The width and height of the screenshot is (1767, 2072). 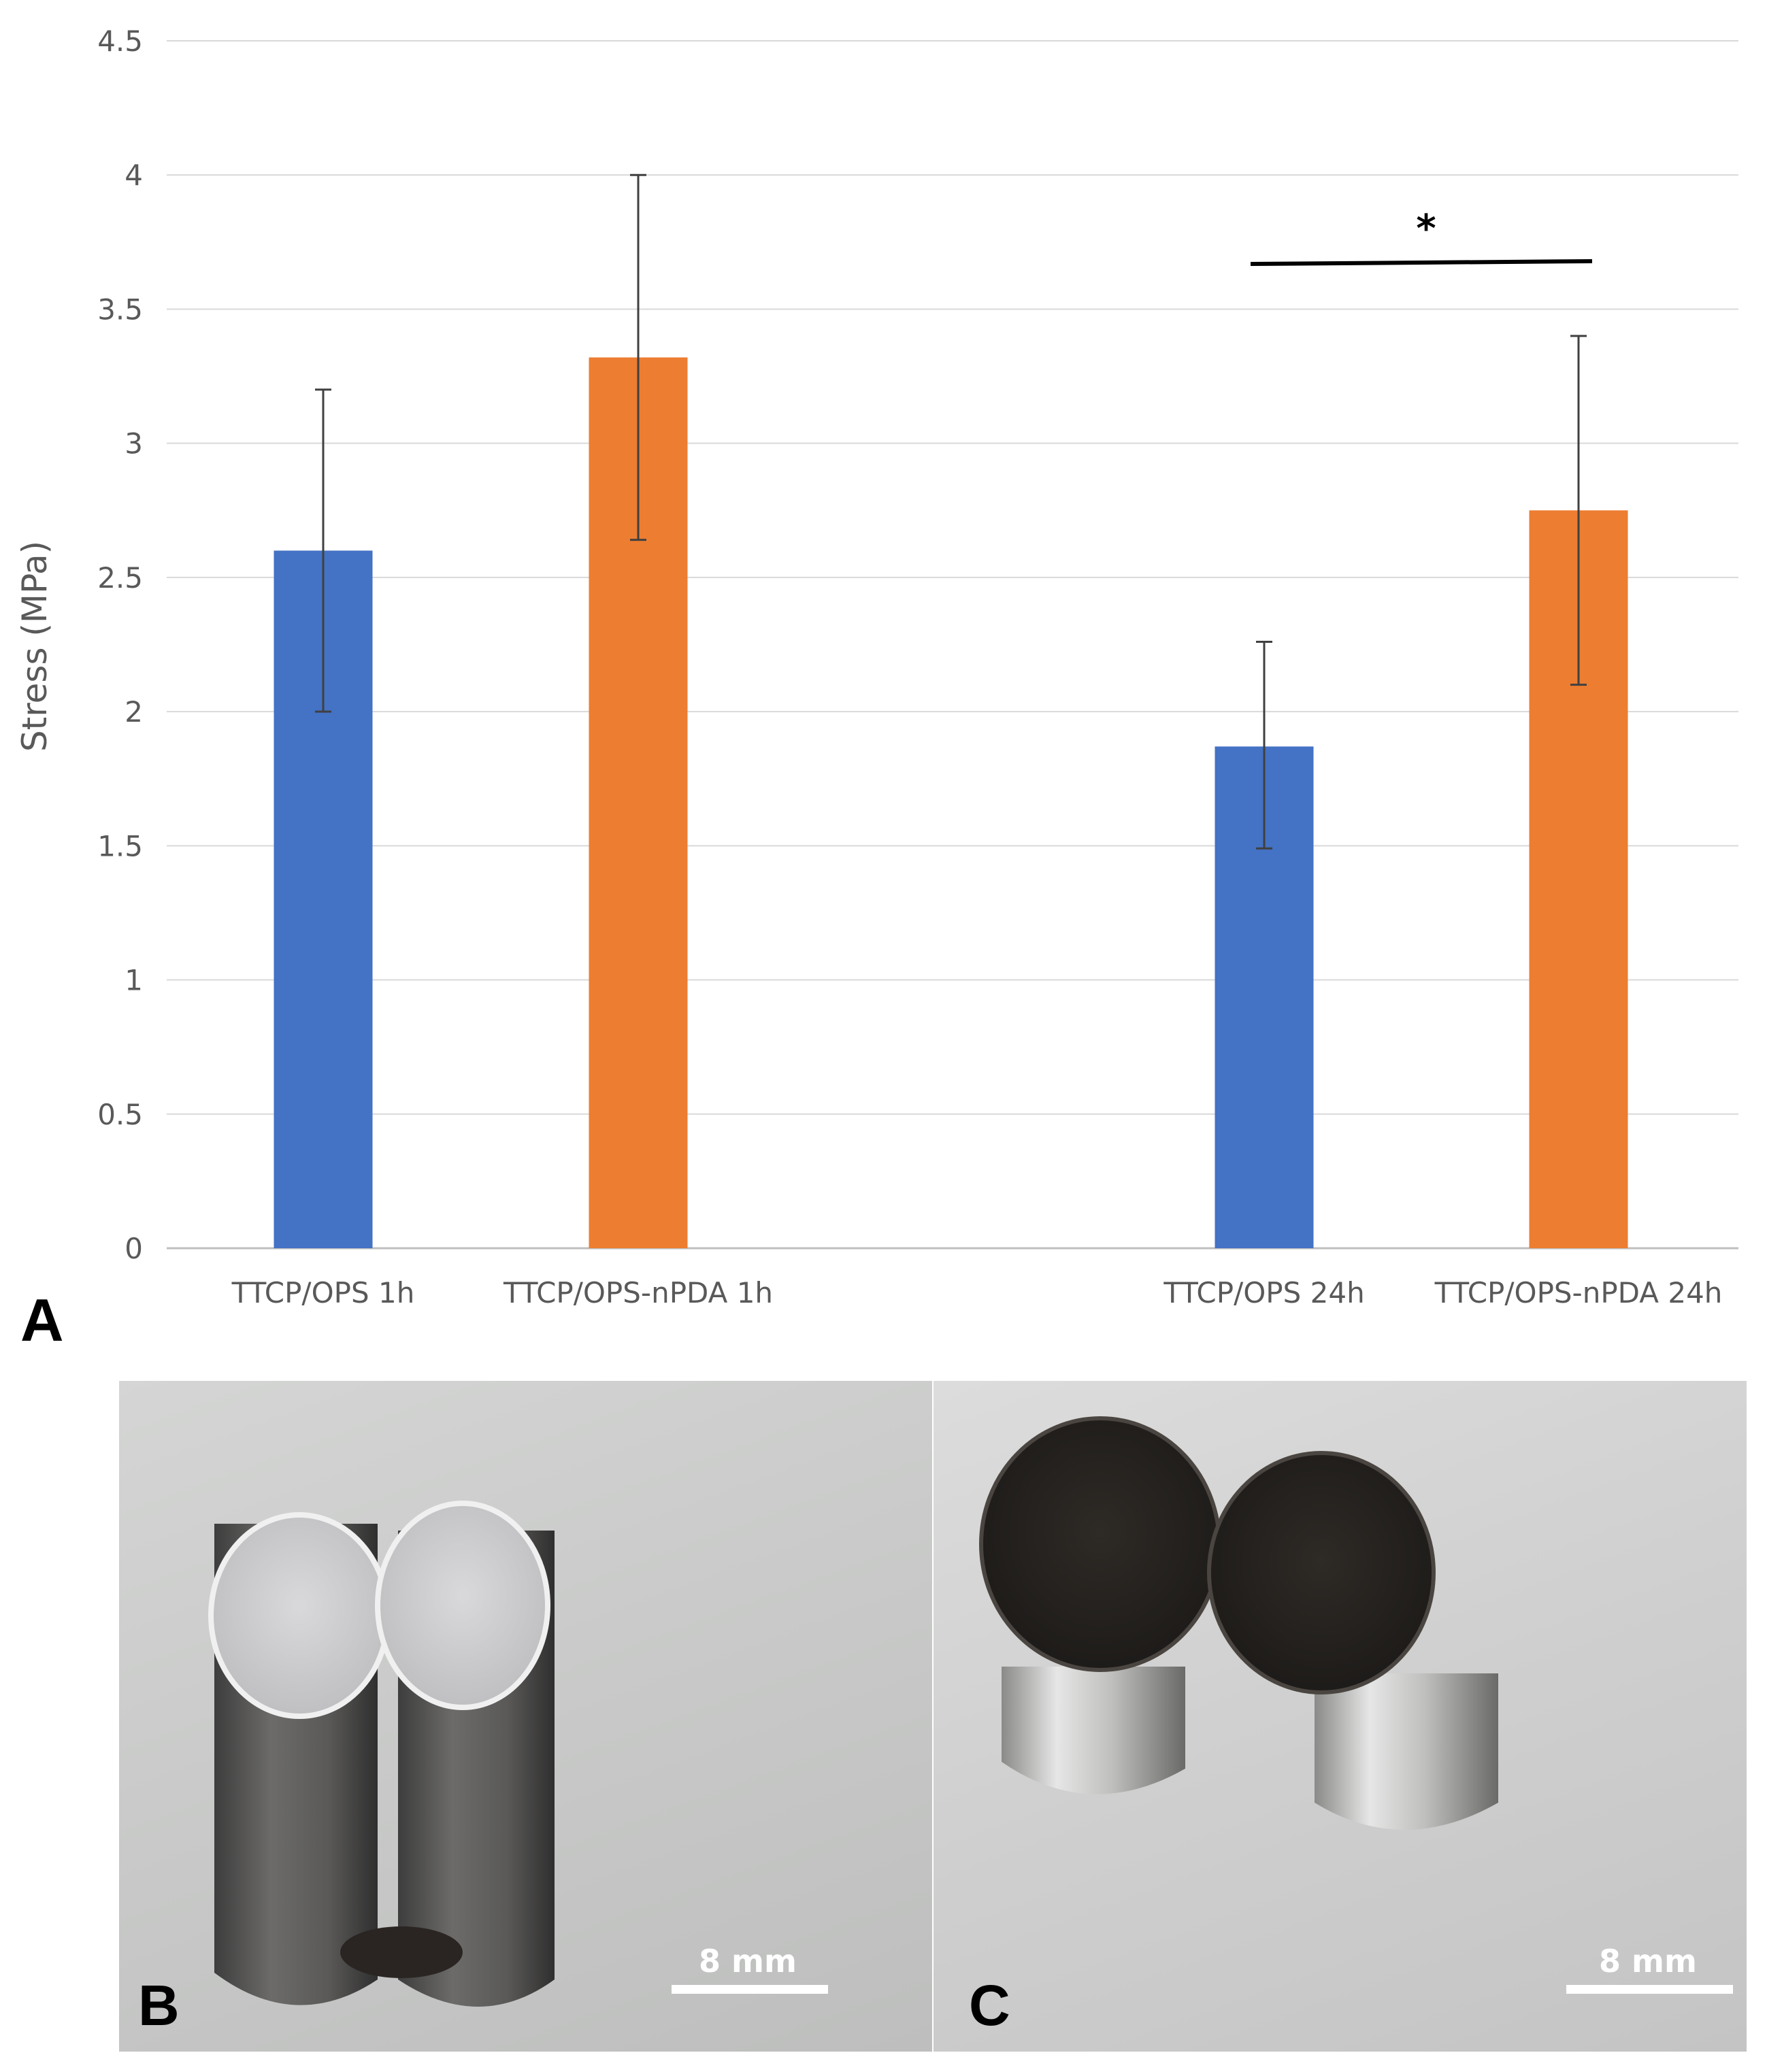 I want to click on photo-c-image, so click(x=1238, y=1623).